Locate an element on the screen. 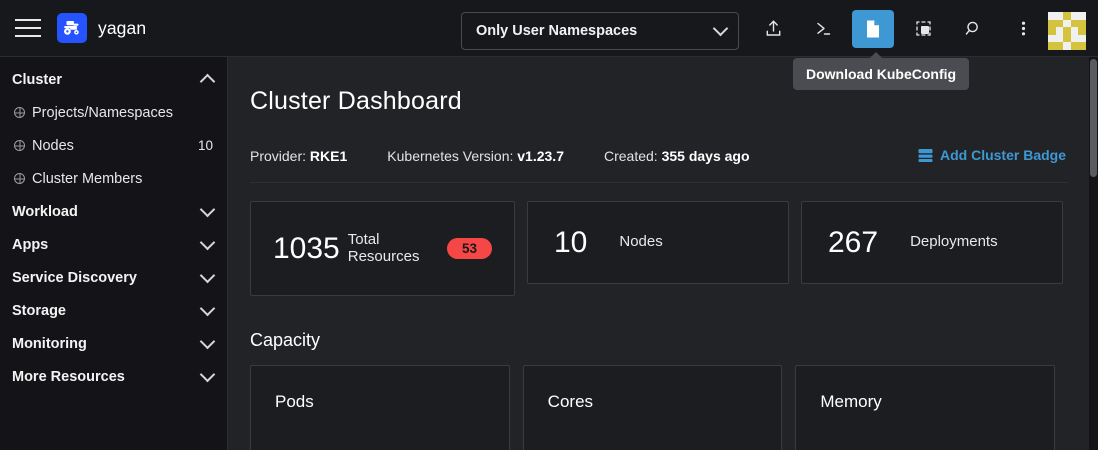 This screenshot has width=1098, height=450. capacity-card-pods: Pods is located at coordinates (380, 407).